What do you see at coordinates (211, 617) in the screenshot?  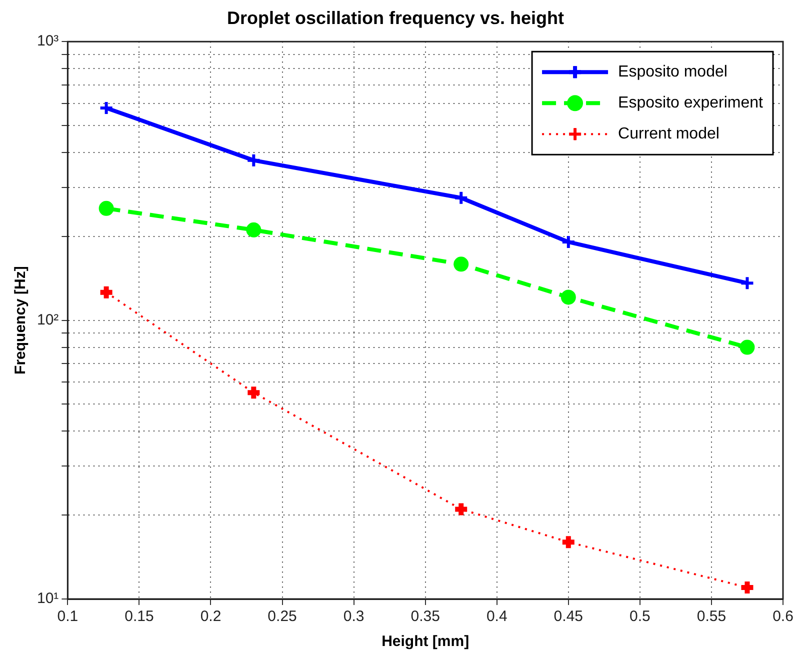 I see `x-tick-label: 0.2` at bounding box center [211, 617].